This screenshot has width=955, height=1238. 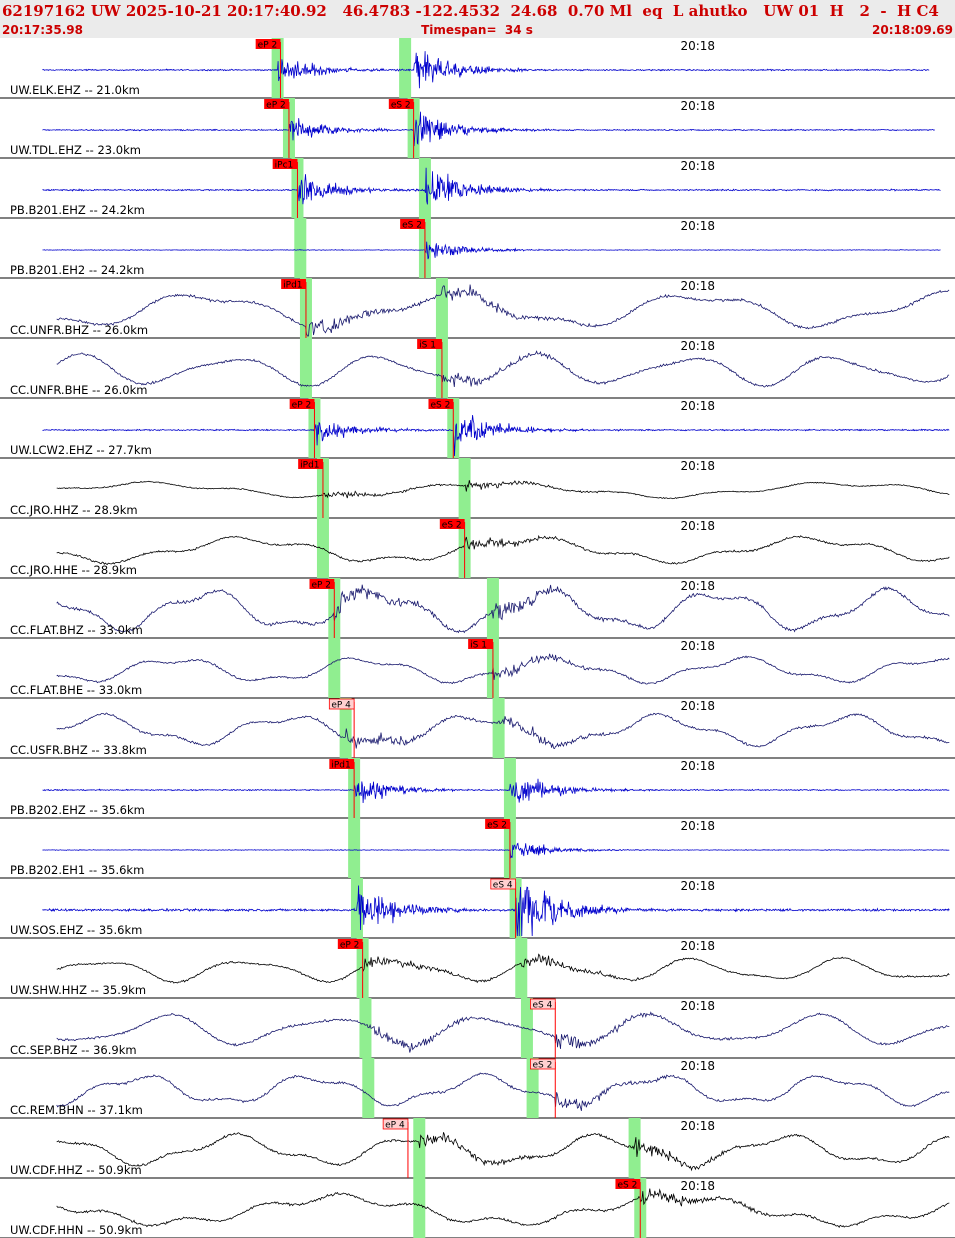 I want to click on station-label: UW.TDL.EHZ -- 23.0km, so click(x=75, y=150).